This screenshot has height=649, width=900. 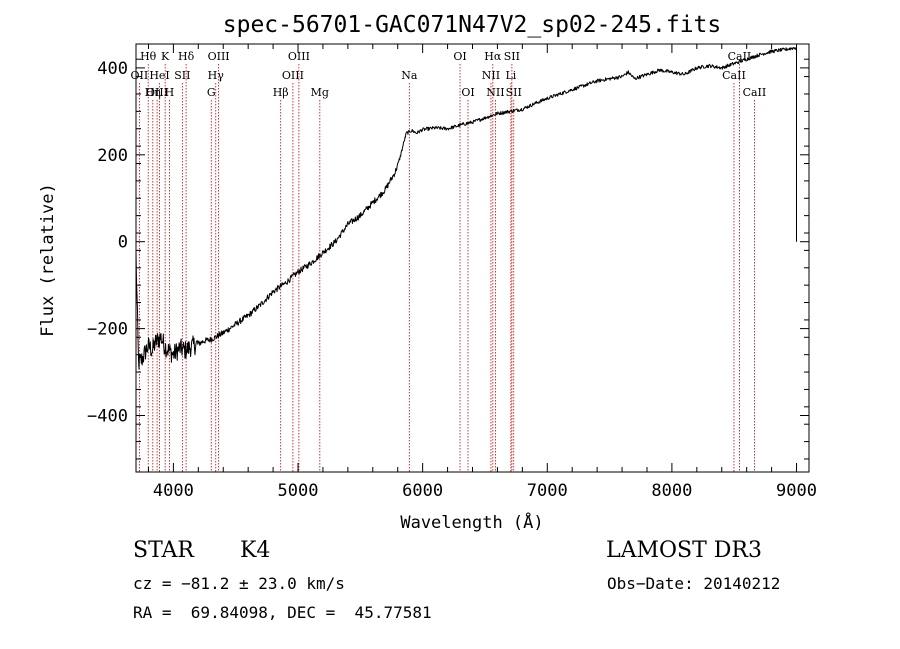 What do you see at coordinates (493, 56) in the screenshot?
I see `spectral-line-label: Hα` at bounding box center [493, 56].